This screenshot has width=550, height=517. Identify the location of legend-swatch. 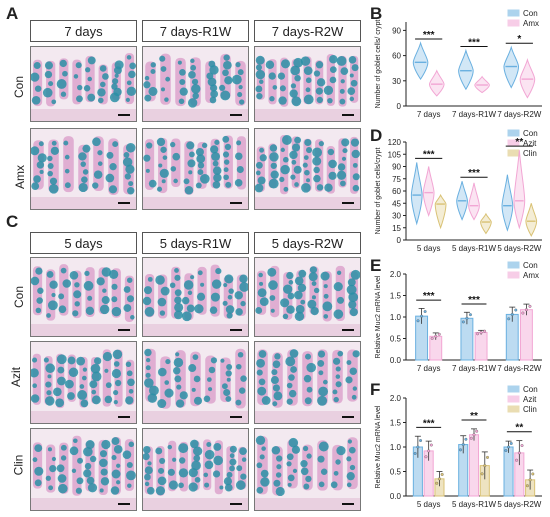
(513, 153).